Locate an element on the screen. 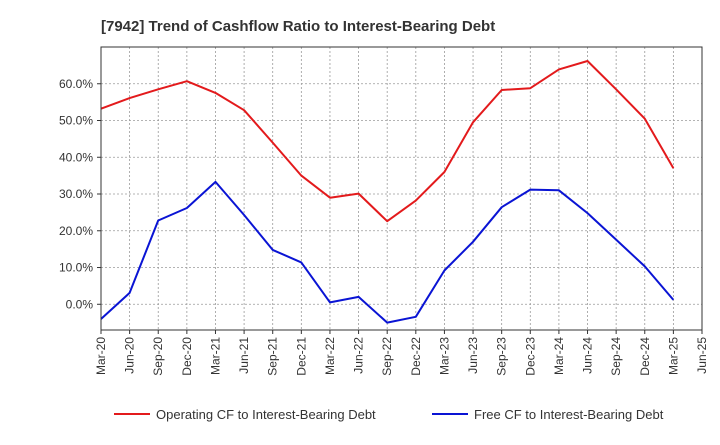  y-tick-label: 40.0% is located at coordinates (76, 157).